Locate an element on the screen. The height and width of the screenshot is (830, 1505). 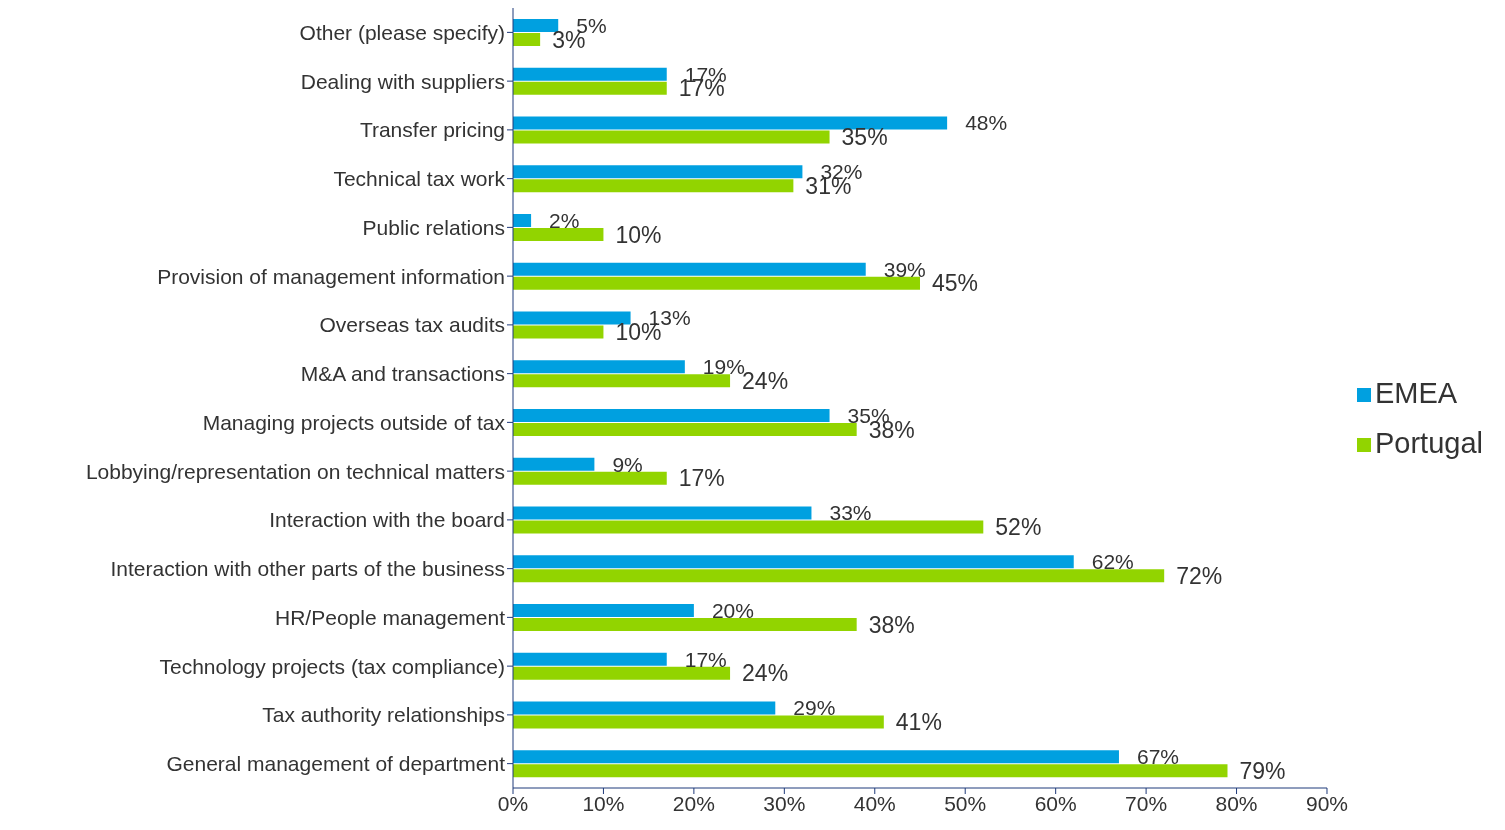
y-tick-label: Interaction with the board is located at coordinates (387, 520).